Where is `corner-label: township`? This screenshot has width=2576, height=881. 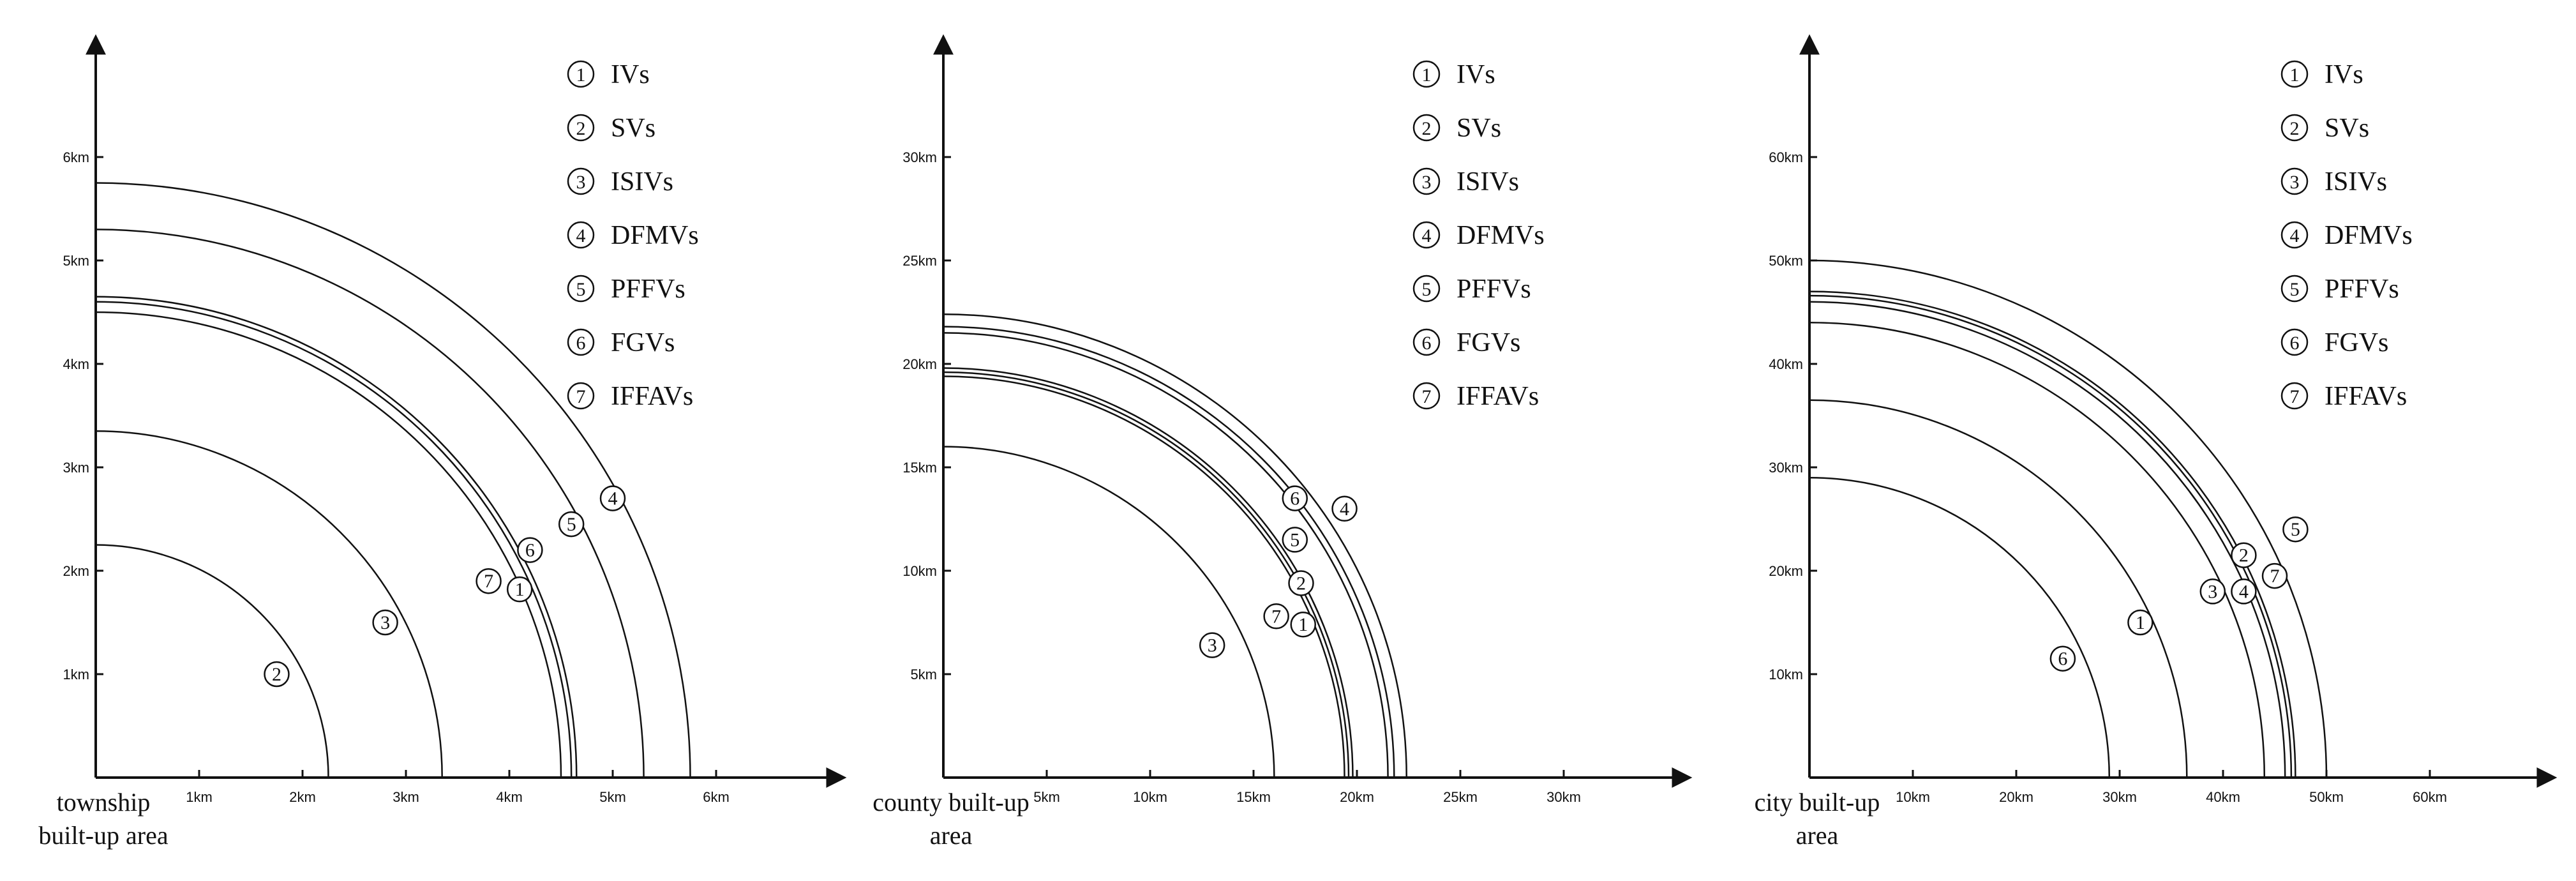
corner-label: township is located at coordinates (104, 803).